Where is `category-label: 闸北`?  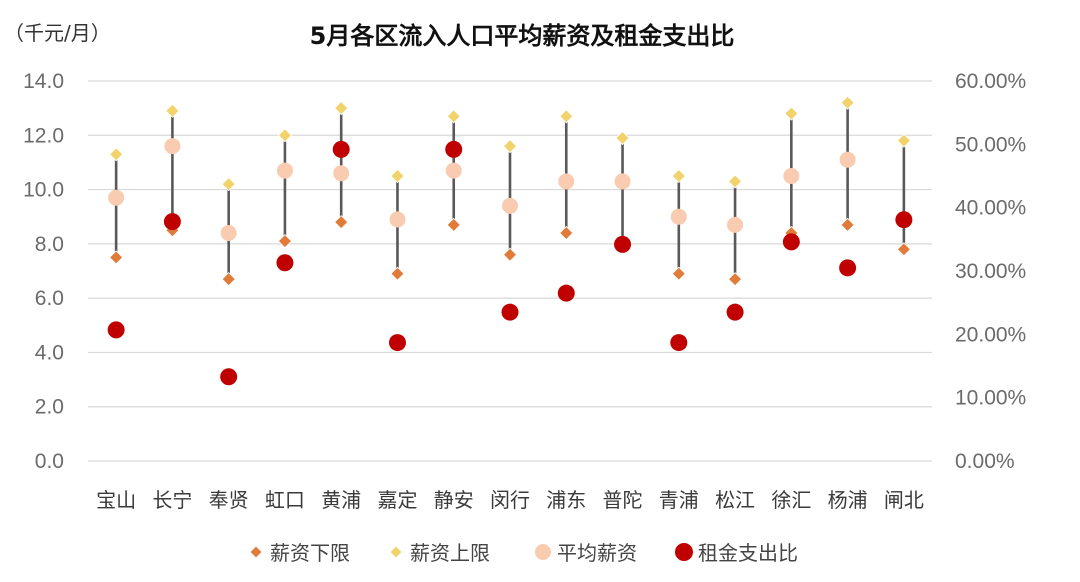
category-label: 闸北 is located at coordinates (904, 500).